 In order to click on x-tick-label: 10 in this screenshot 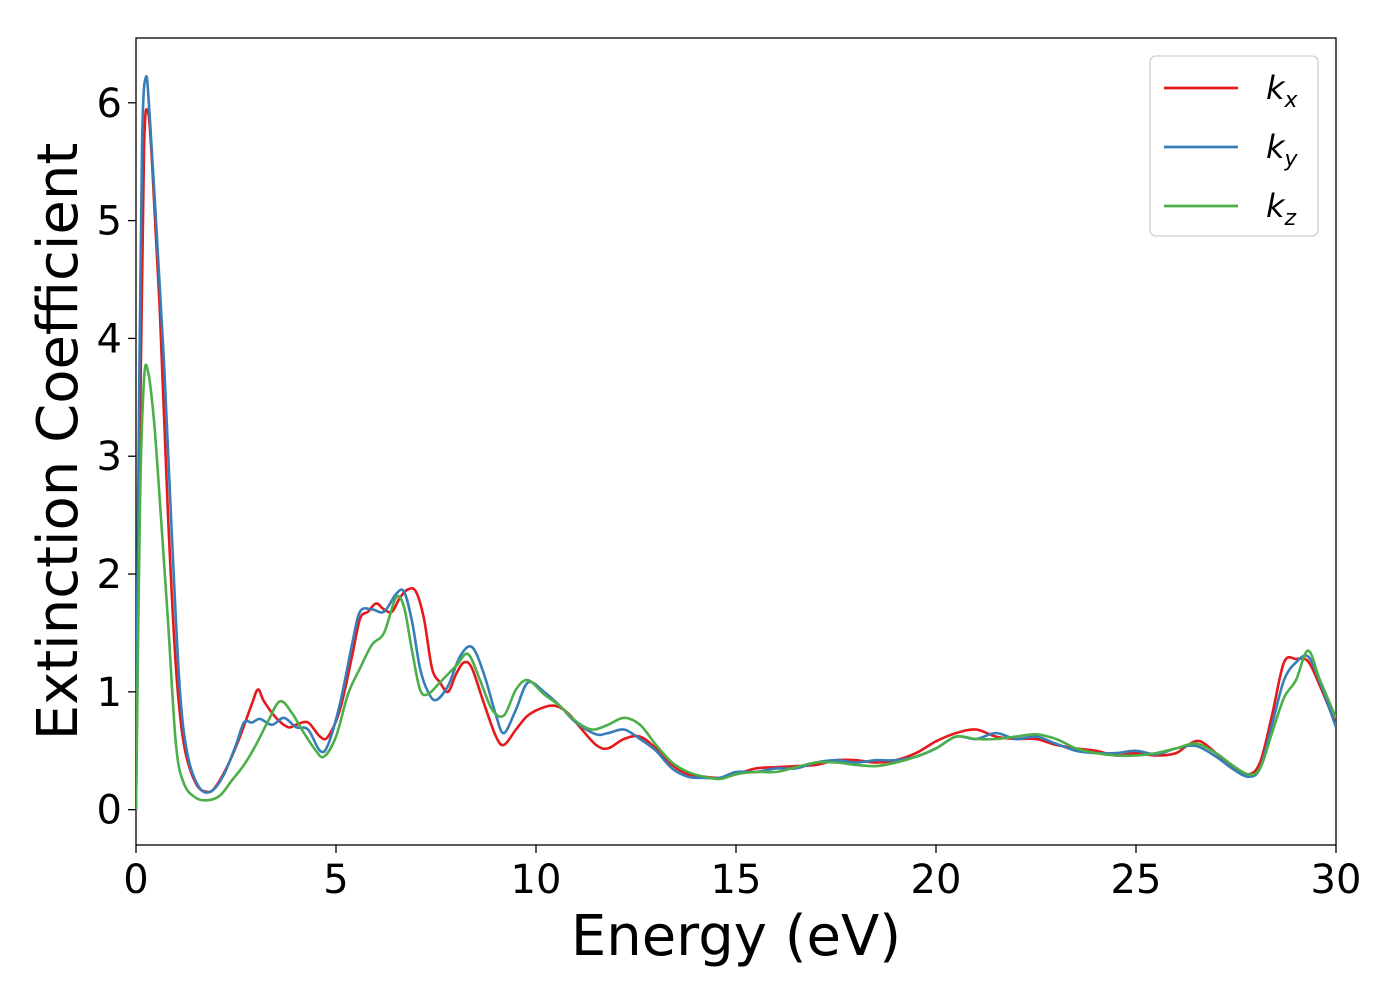, I will do `click(536, 880)`.